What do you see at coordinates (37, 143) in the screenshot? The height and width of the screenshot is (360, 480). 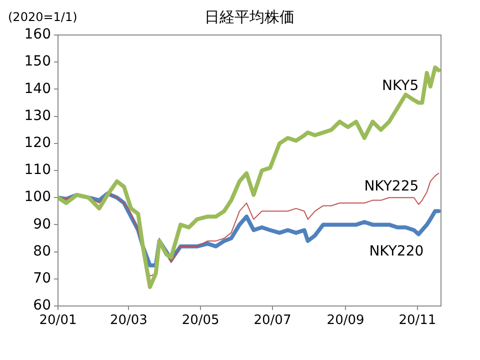 I see `y-tick-label: 120` at bounding box center [37, 143].